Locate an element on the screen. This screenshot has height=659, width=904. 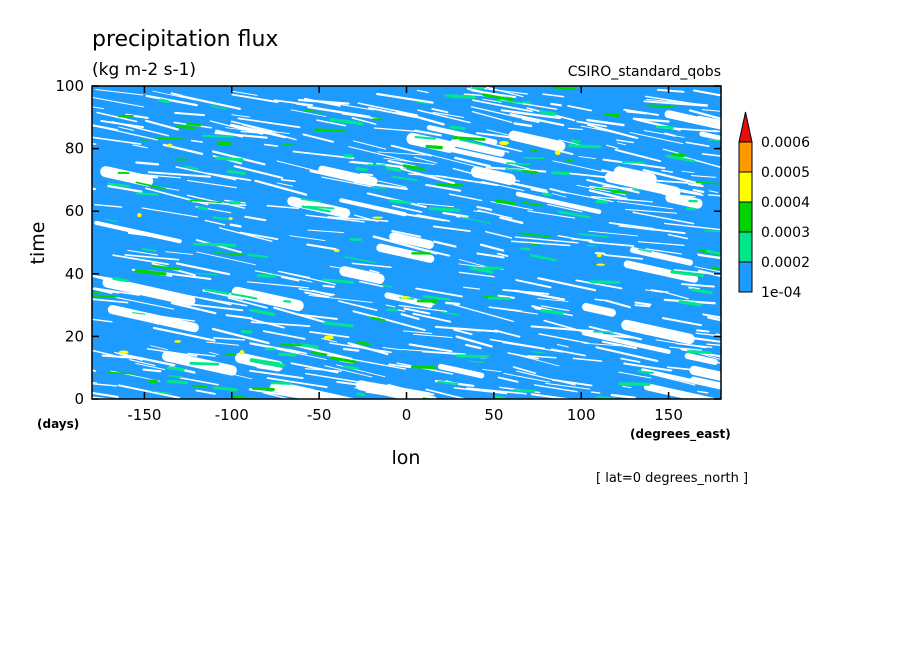
x-tick-label: 150 is located at coordinates (668, 415).